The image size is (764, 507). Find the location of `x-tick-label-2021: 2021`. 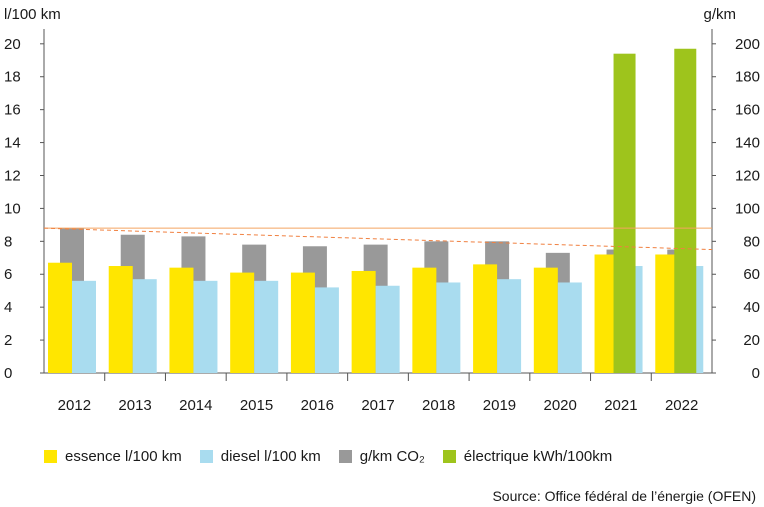

x-tick-label-2021: 2021 is located at coordinates (620, 405).